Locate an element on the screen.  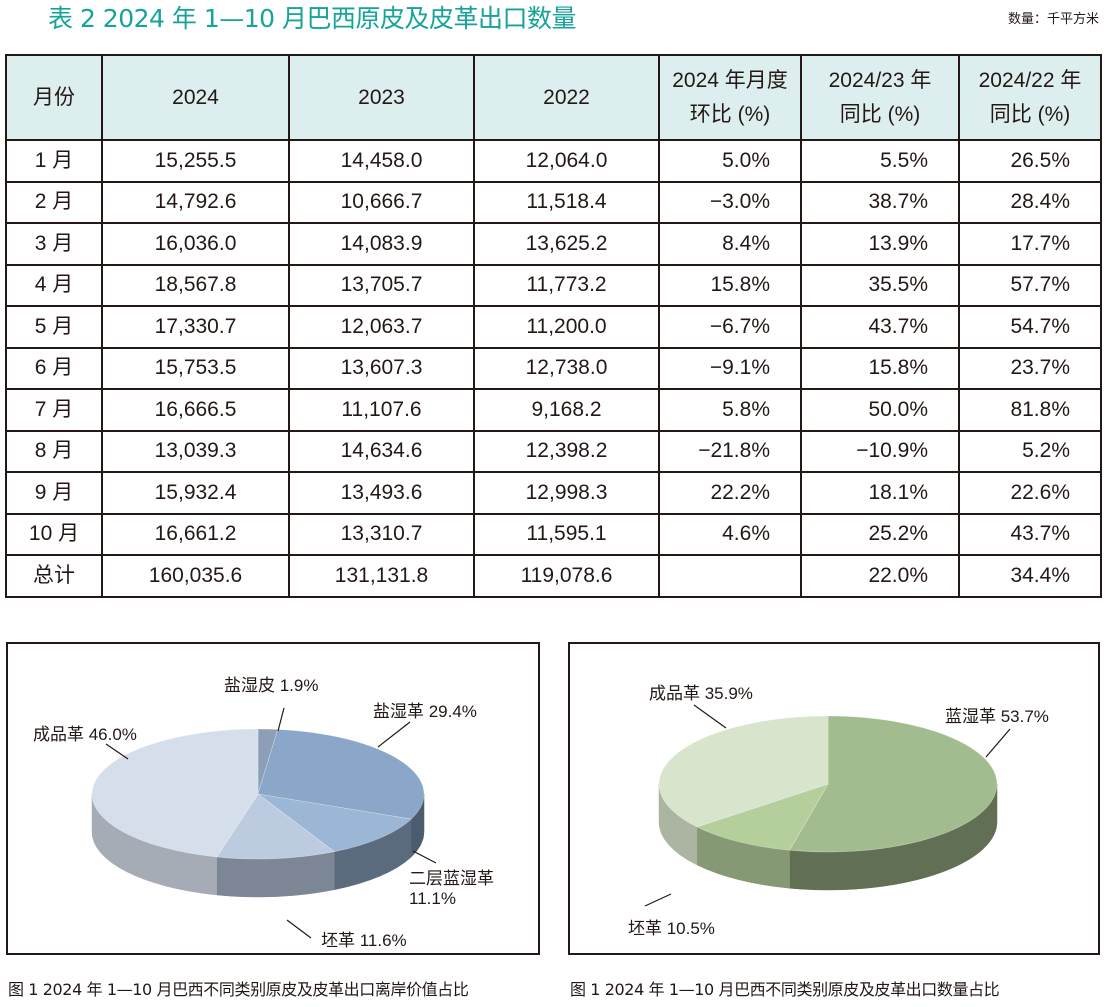
table-cell: 14,458.0 is located at coordinates (381, 161).